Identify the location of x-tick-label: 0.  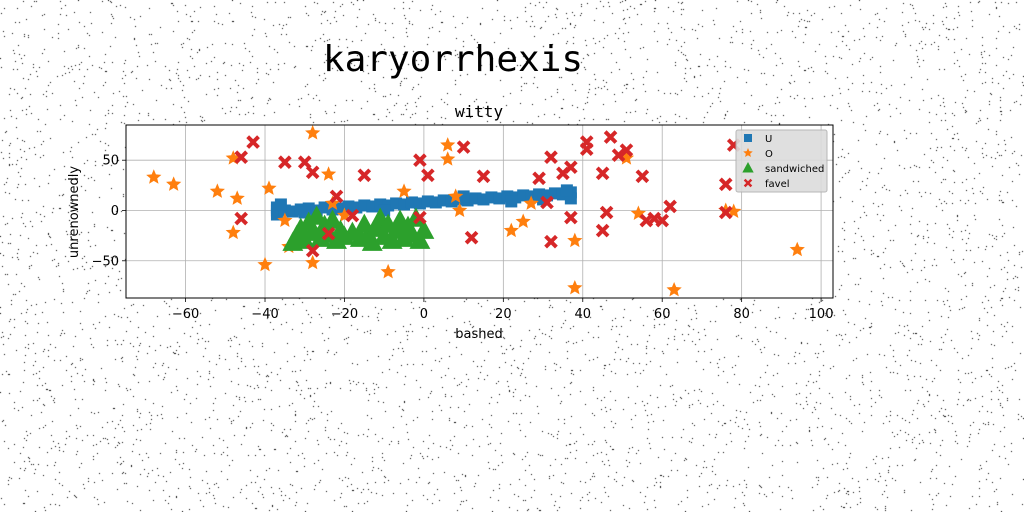
(424, 314).